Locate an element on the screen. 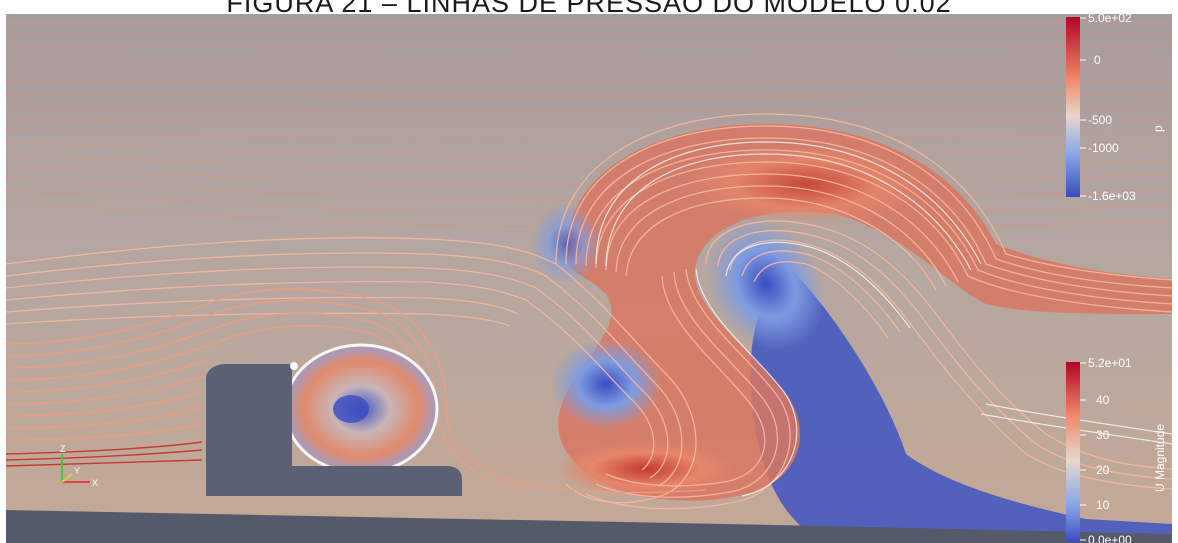  velocity-label-40: 40 is located at coordinates (1103, 400).